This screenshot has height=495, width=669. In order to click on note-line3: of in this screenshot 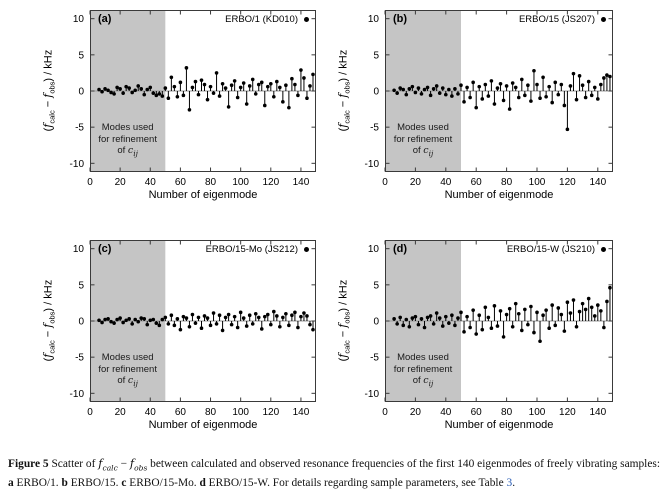, I will do `click(418, 150)`.